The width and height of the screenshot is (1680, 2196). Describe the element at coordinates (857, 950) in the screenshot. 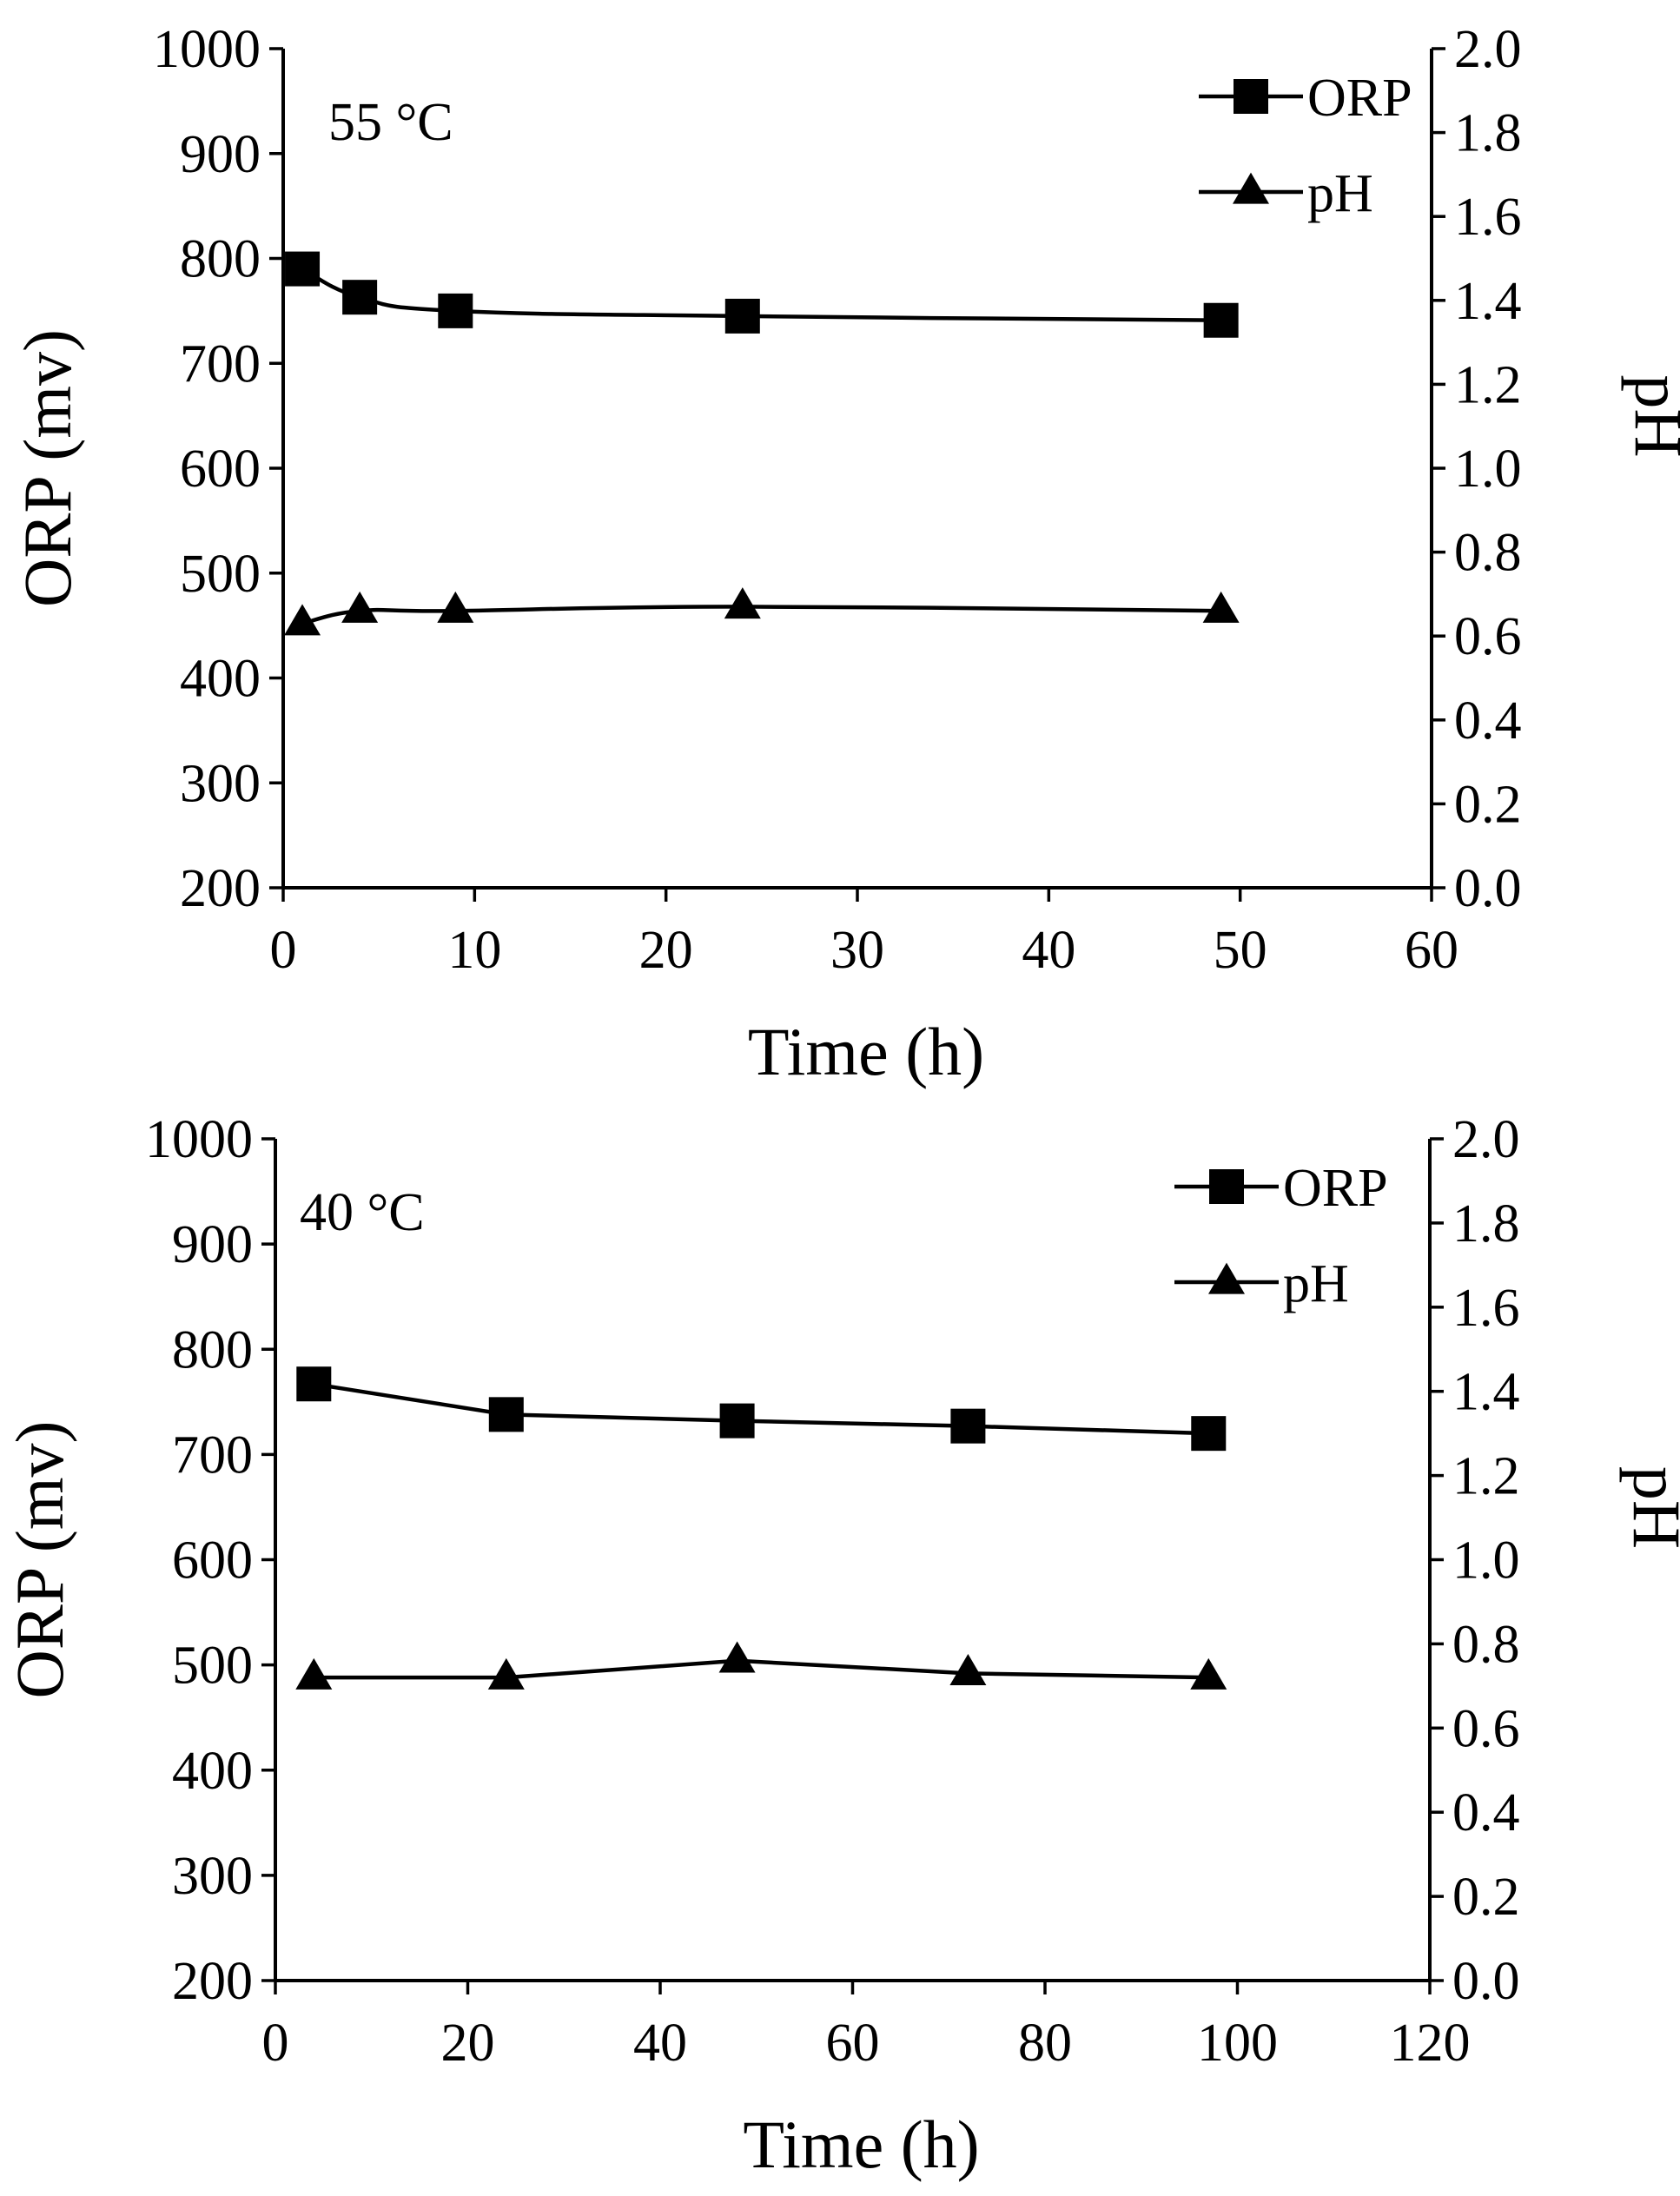

I see `x-tick-label: 30` at that location.